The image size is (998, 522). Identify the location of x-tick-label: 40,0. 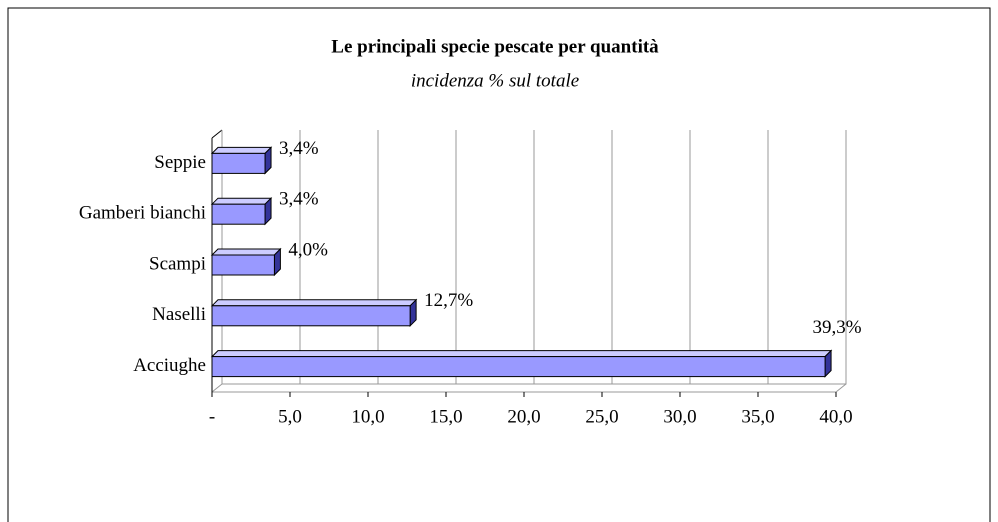
(835, 416).